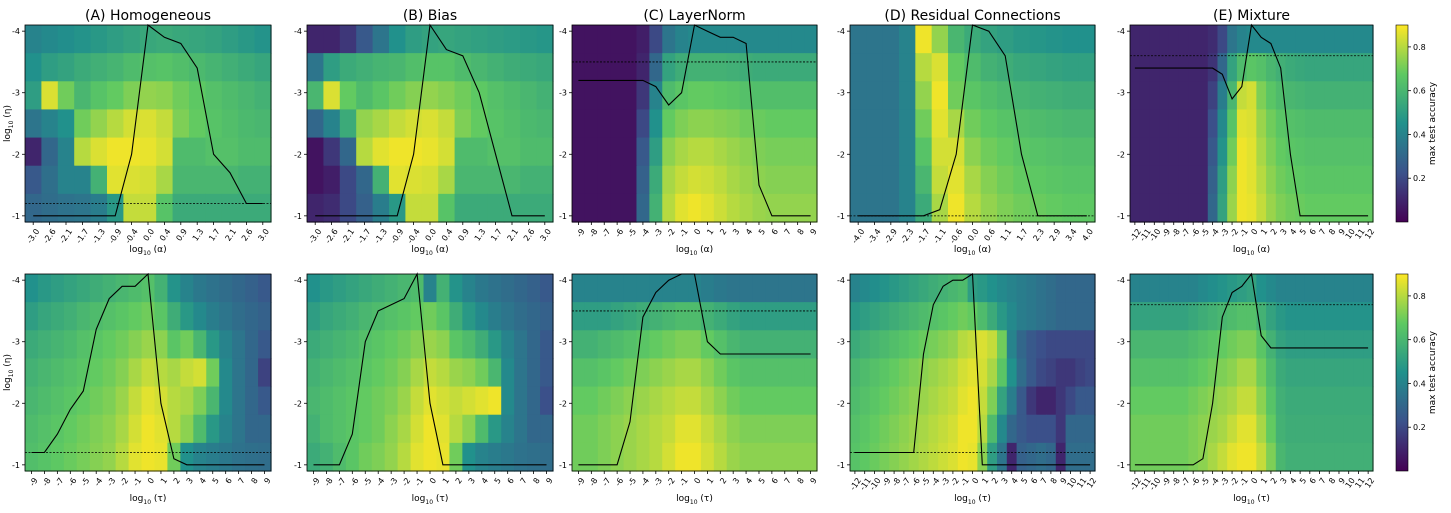 This screenshot has width=1451, height=513. What do you see at coordinates (181, 235) in the screenshot?
I see `x-tick-label: 0.9` at bounding box center [181, 235].